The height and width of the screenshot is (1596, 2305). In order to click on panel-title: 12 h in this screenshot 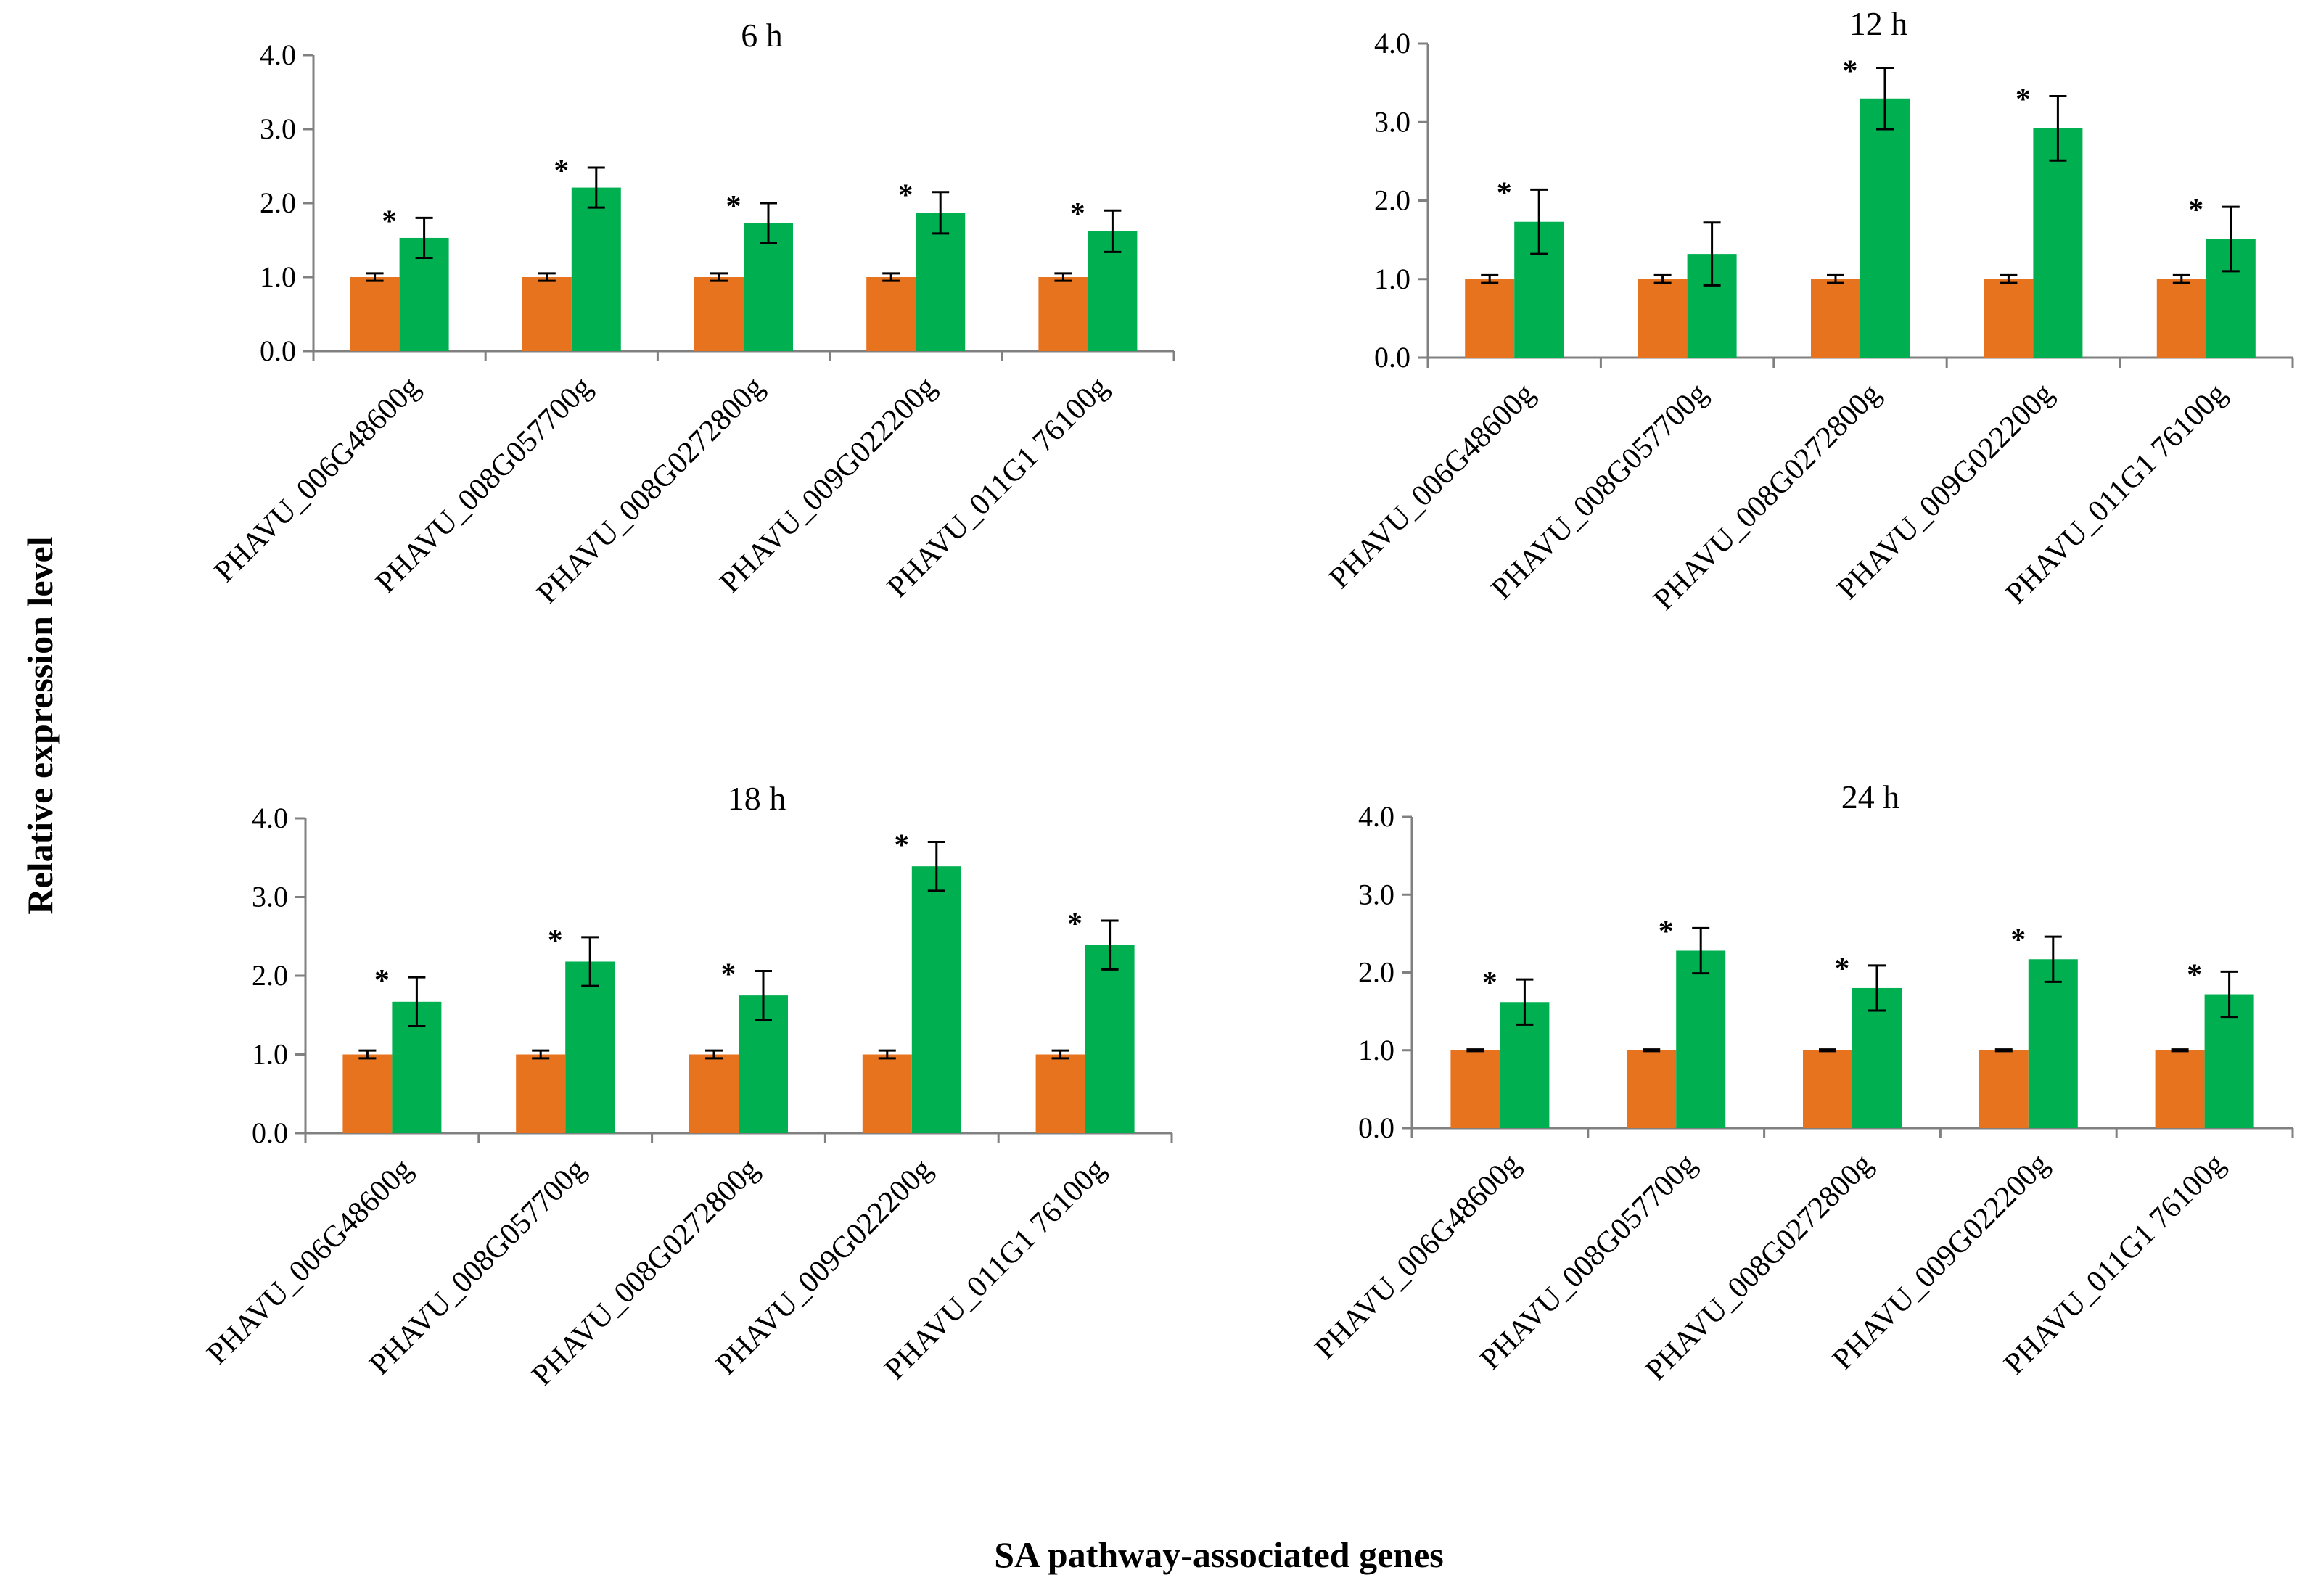, I will do `click(1878, 23)`.